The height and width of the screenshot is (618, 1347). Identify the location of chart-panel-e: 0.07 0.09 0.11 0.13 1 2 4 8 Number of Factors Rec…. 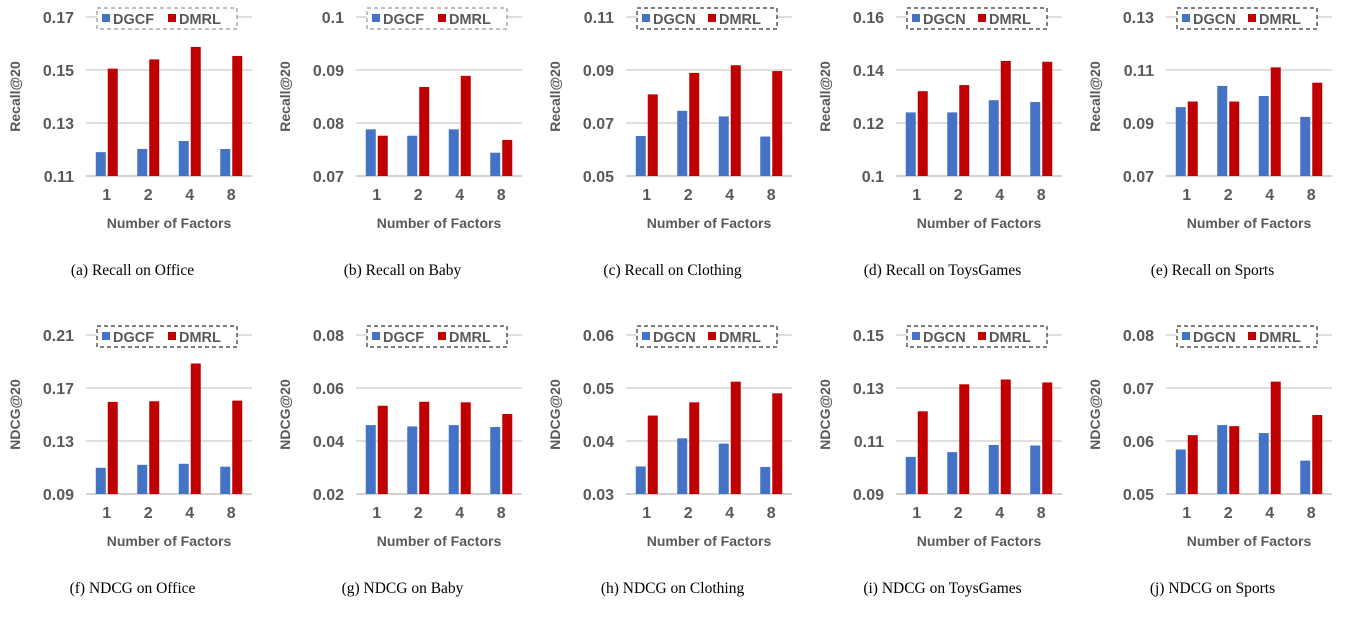
(1212, 150).